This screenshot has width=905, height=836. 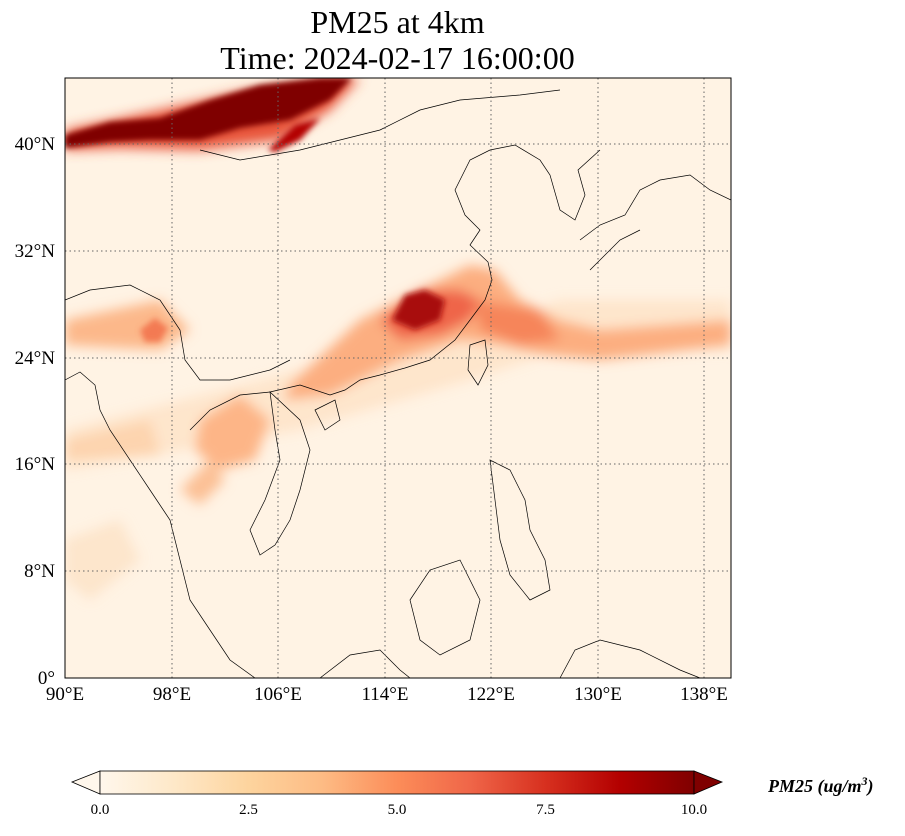 What do you see at coordinates (864, 781) in the screenshot?
I see `colorbar-label-exponent: 3` at bounding box center [864, 781].